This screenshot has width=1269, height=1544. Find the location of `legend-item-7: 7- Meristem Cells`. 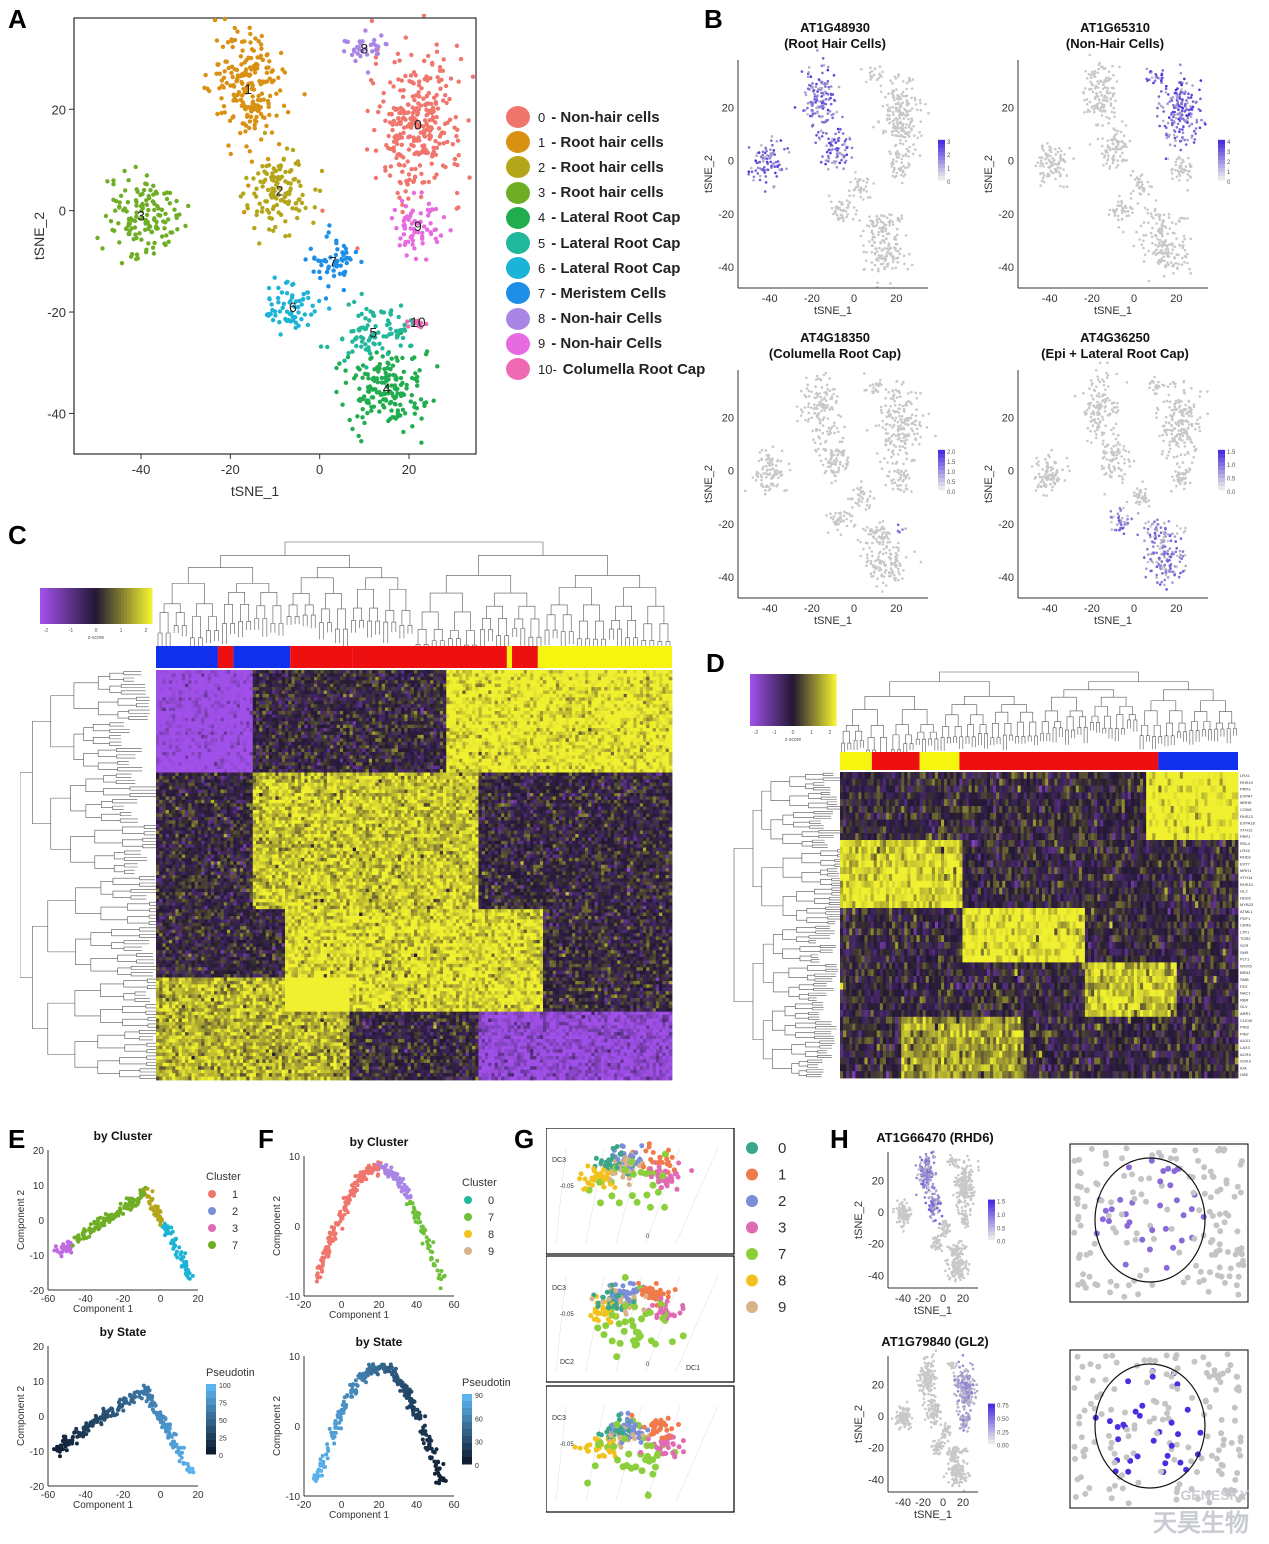

legend-item-7: 7- Meristem Cells is located at coordinates (586, 293).